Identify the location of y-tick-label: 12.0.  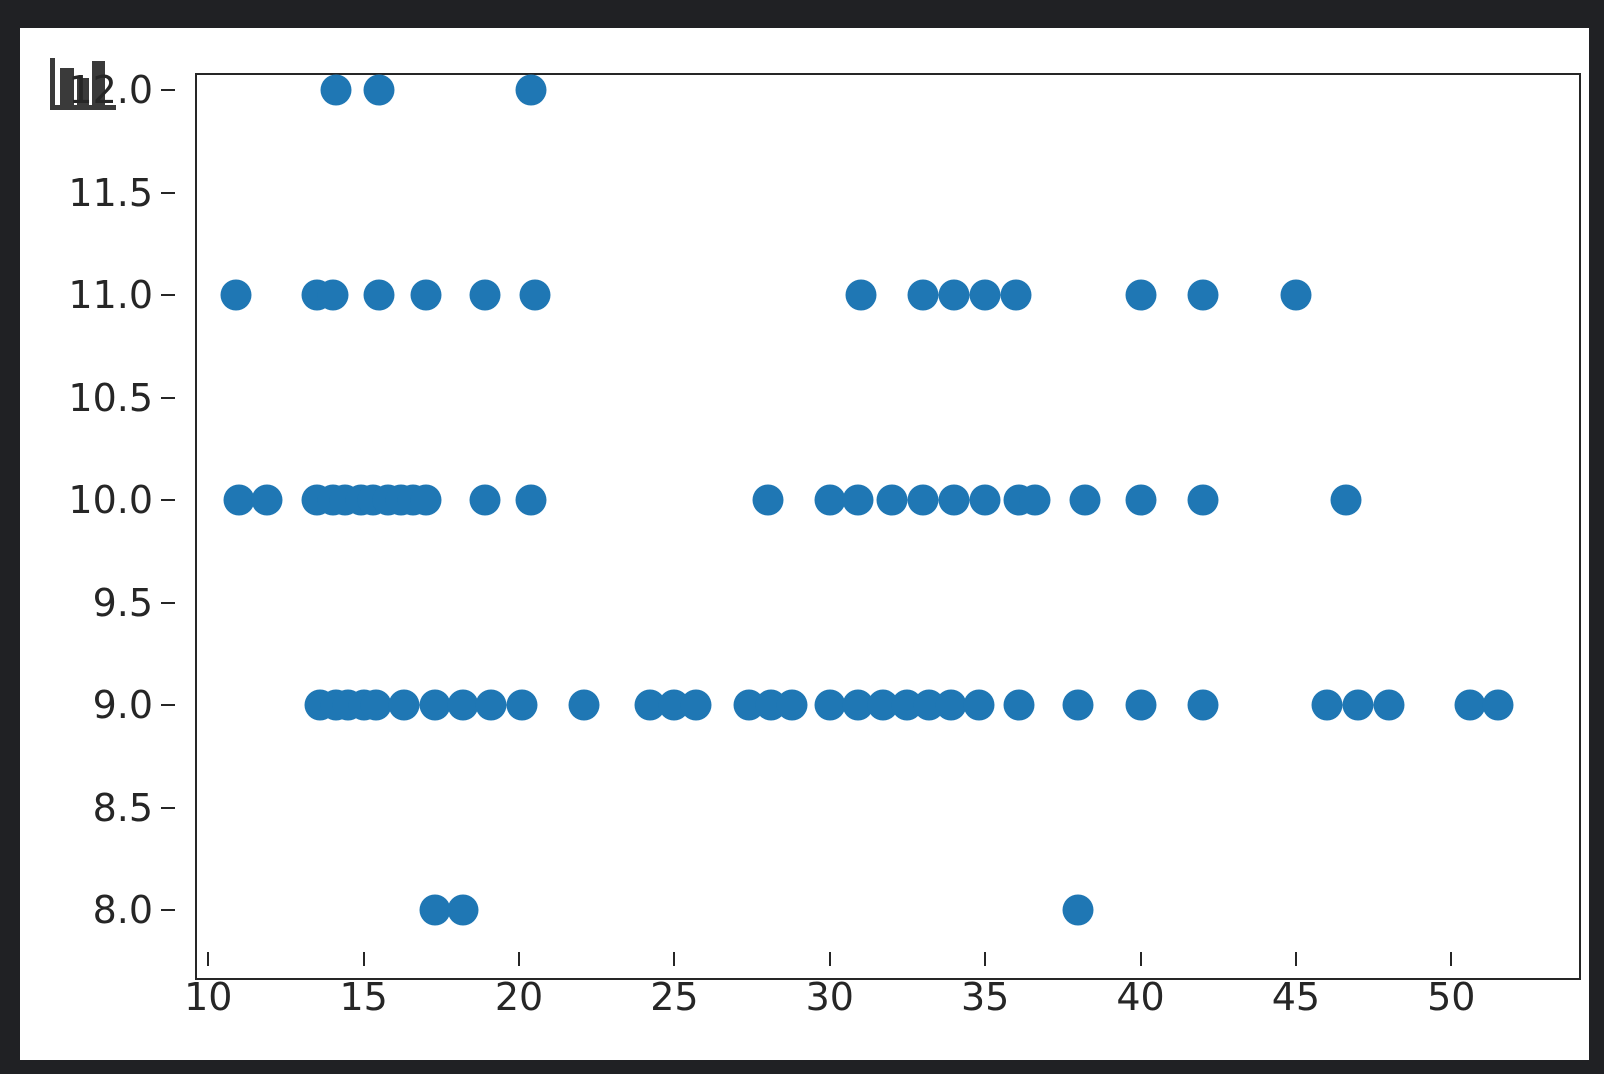
(110, 90).